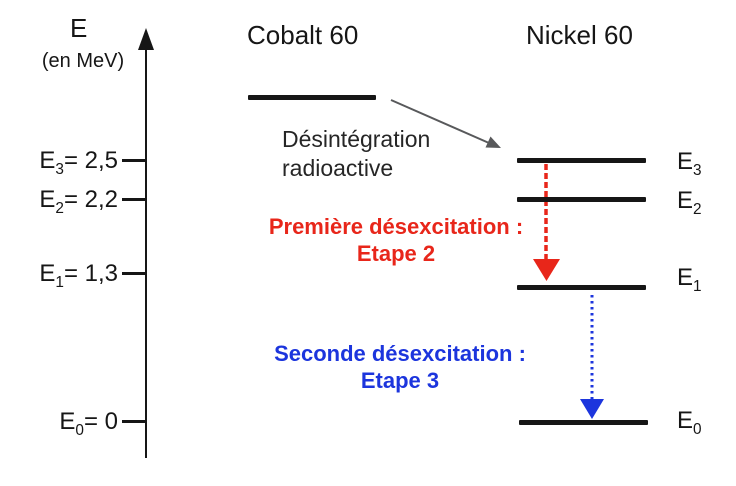 The image size is (736, 486). What do you see at coordinates (581, 287) in the screenshot?
I see `nickel-level-e1-bar` at bounding box center [581, 287].